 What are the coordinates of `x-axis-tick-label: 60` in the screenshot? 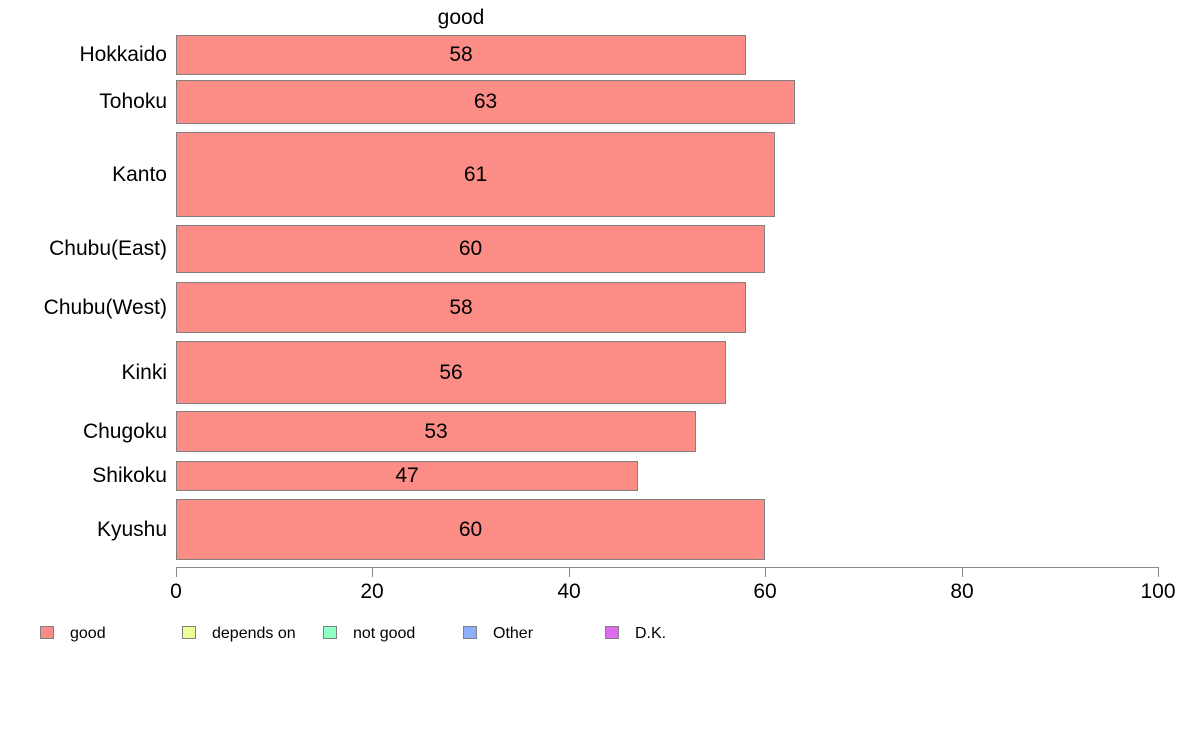 It's located at (765, 591).